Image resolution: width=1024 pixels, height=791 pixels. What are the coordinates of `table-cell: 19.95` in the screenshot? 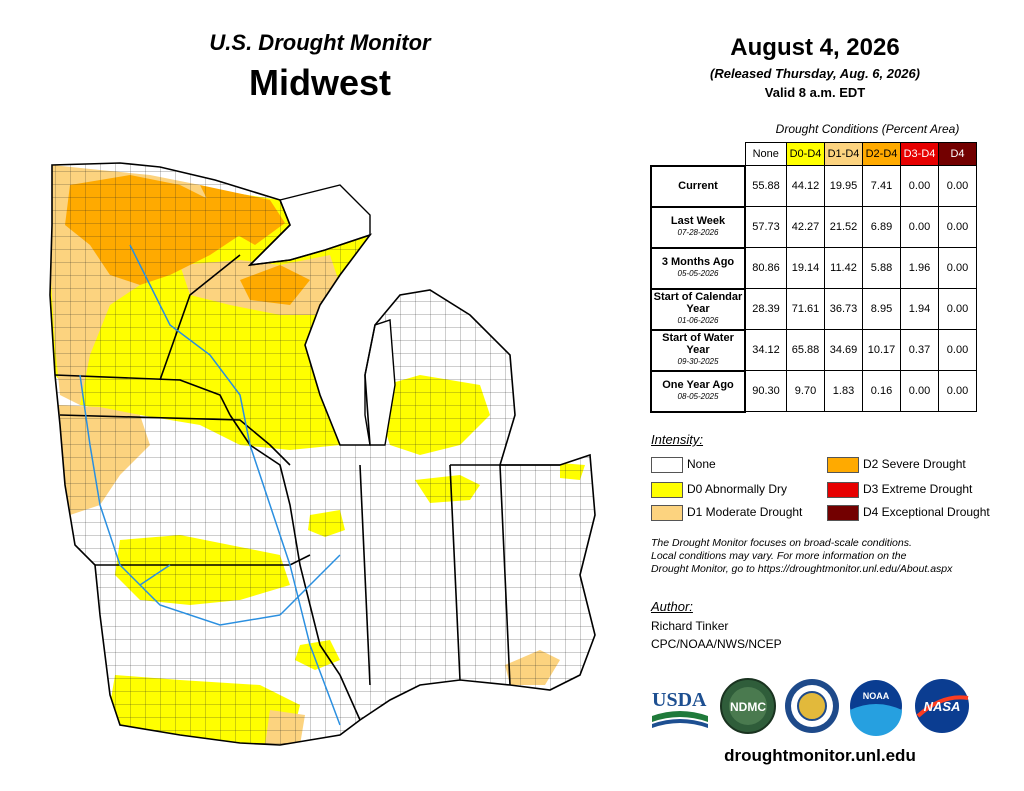 It's located at (843, 186).